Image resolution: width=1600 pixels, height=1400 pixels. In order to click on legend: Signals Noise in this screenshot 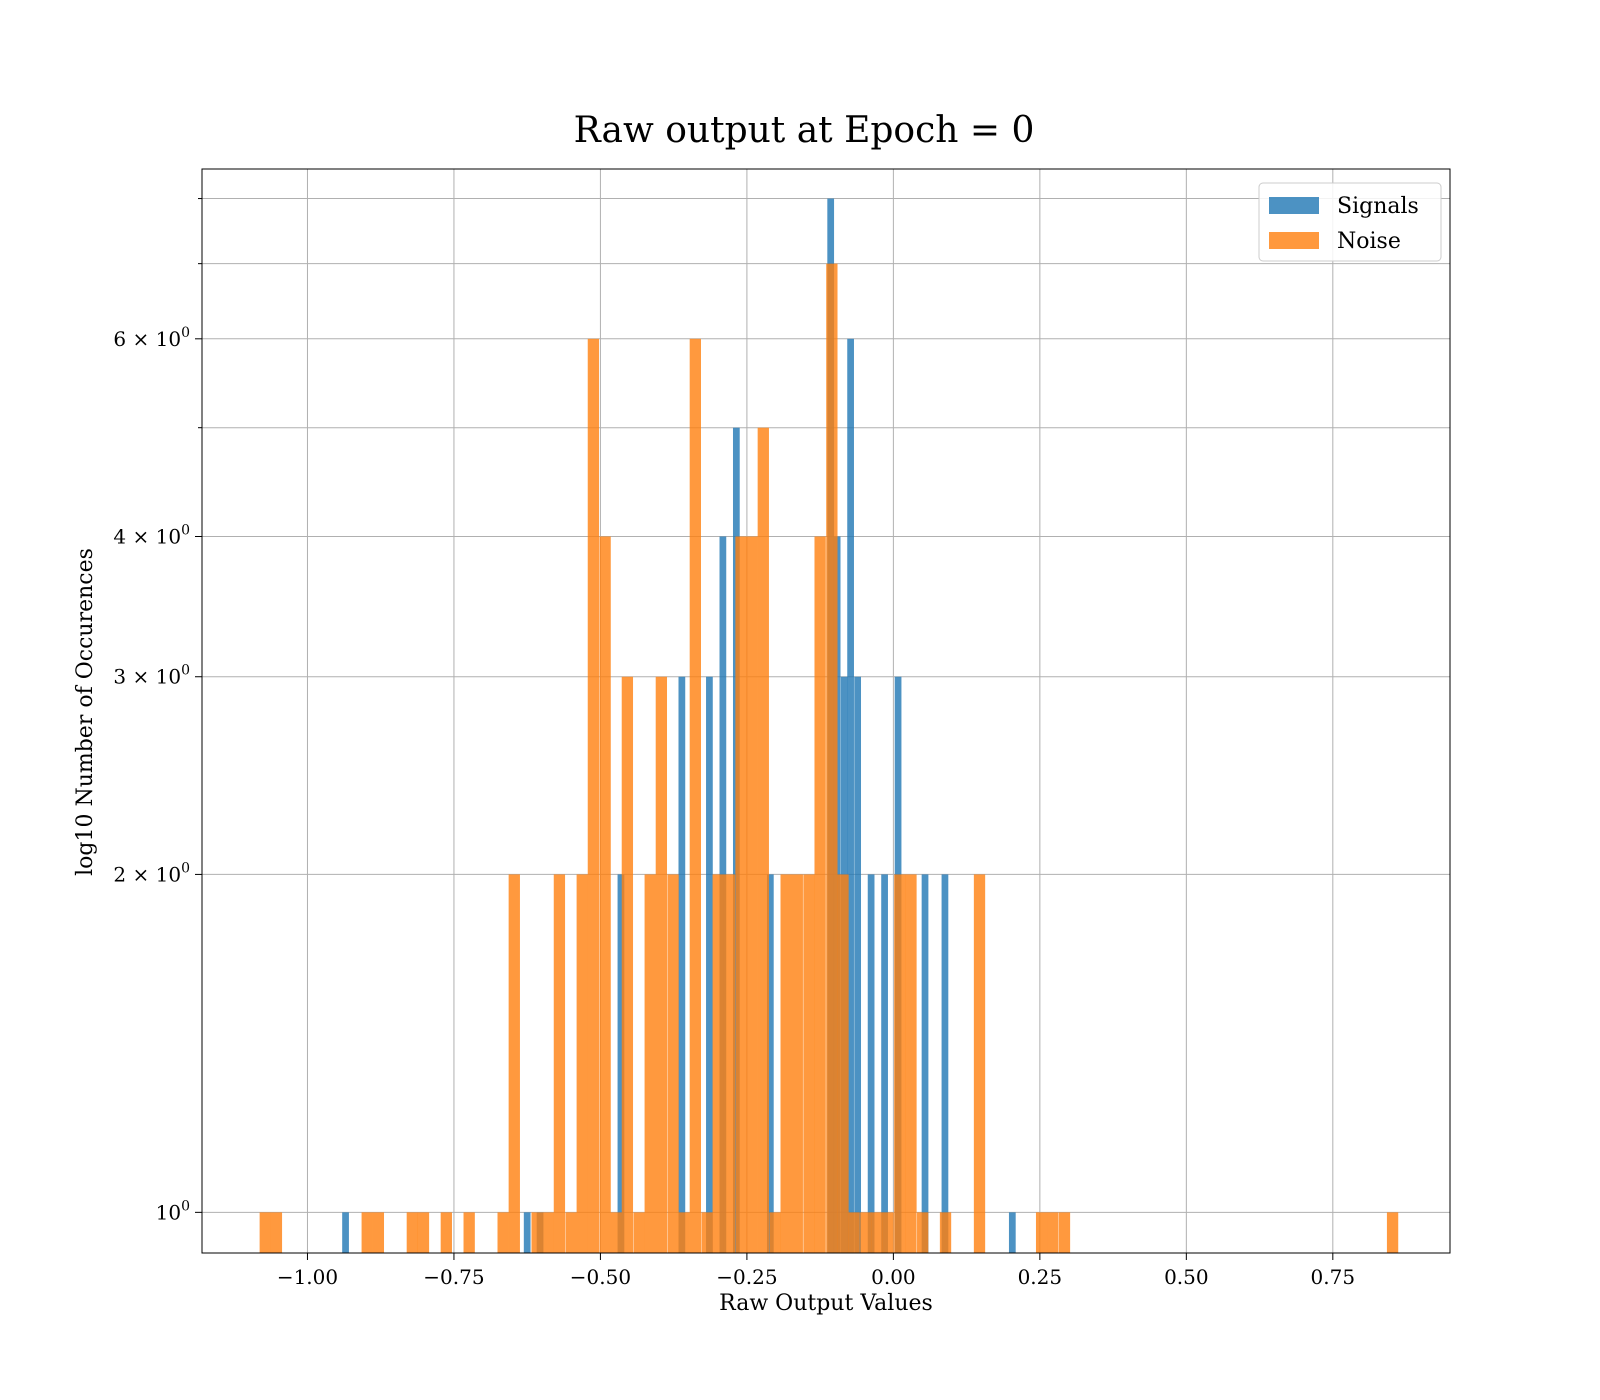, I will do `click(1350, 222)`.